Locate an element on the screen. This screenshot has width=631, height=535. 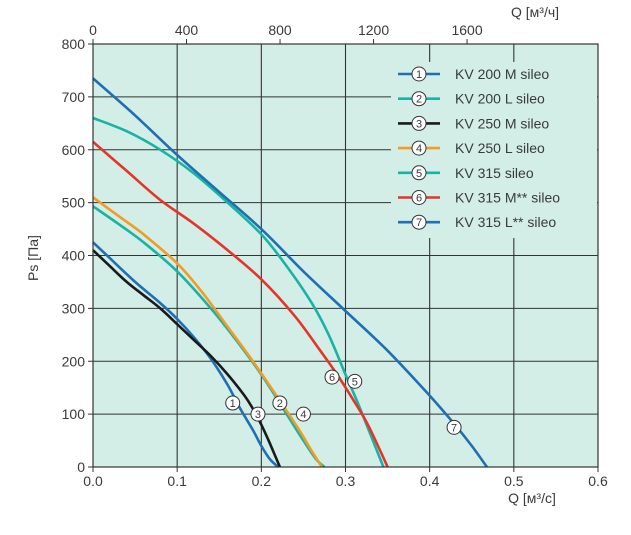
x-tick-label: 0.6 is located at coordinates (598, 481).